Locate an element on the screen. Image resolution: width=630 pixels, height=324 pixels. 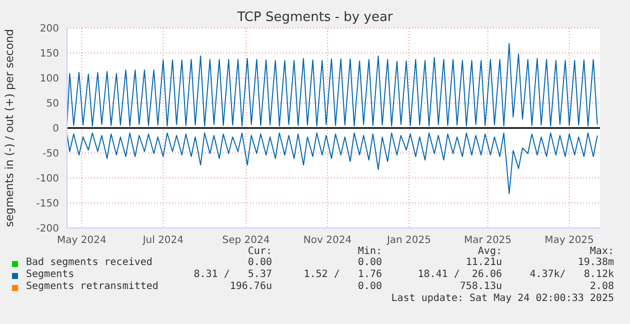
chart-title: TCP Segments - by year is located at coordinates (315, 17).